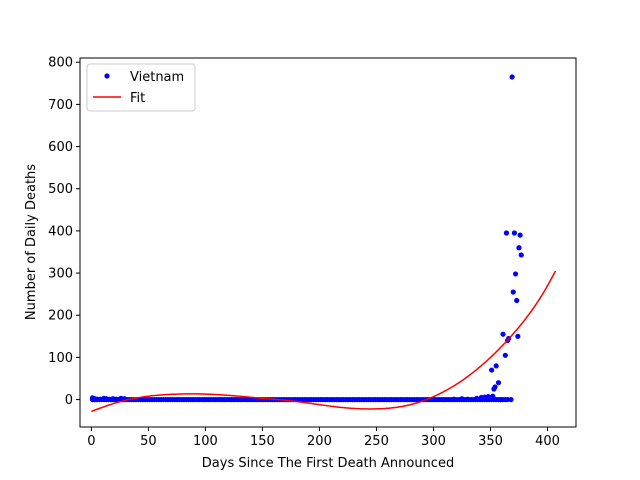  What do you see at coordinates (60, 63) in the screenshot?
I see `y-tick-label: 800` at bounding box center [60, 63].